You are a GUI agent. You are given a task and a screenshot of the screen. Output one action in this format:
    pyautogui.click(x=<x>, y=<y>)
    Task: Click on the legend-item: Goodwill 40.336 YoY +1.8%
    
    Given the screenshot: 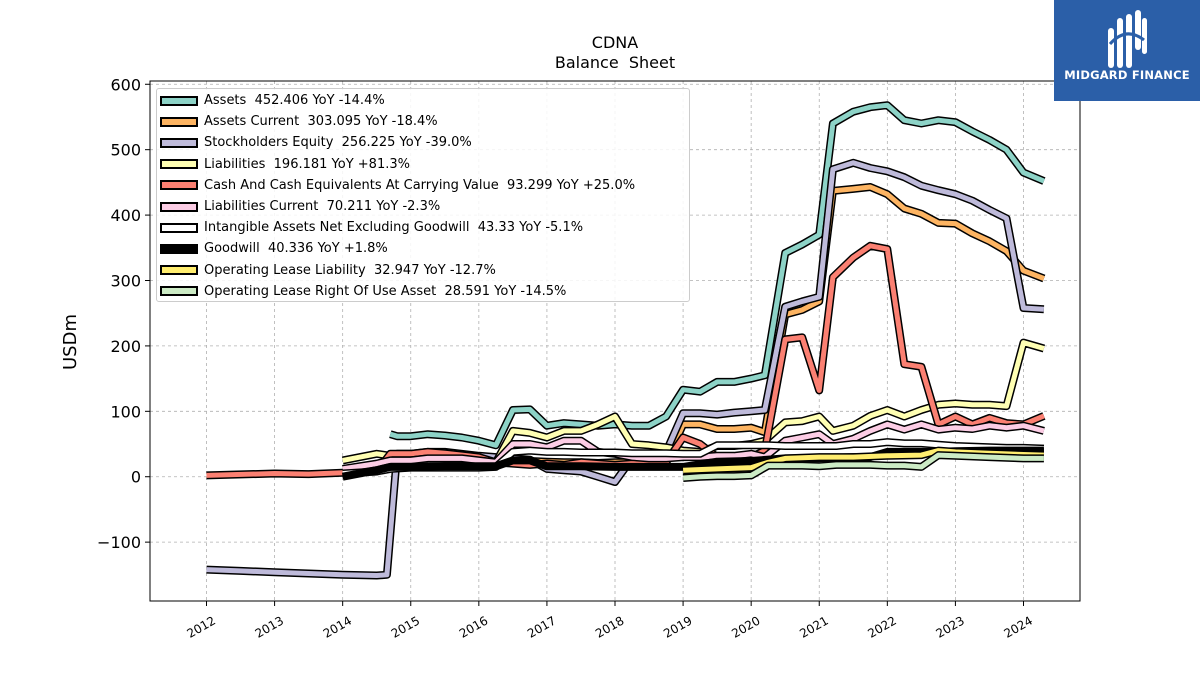 What is the action you would take?
    pyautogui.click(x=424, y=248)
    